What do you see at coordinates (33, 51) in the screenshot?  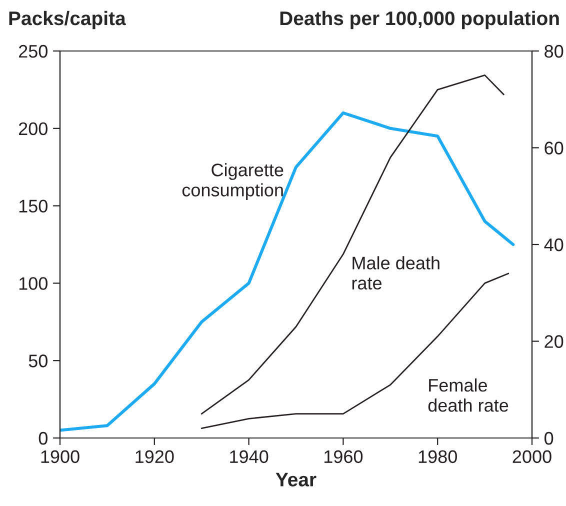 I see `y-tick-label: 250` at bounding box center [33, 51].